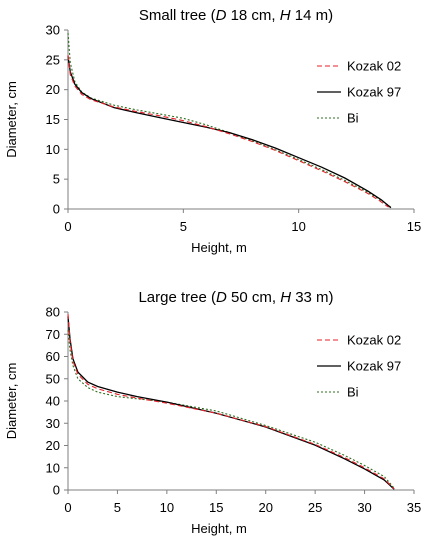  What do you see at coordinates (53, 378) in the screenshot?
I see `y-tick-label: 50` at bounding box center [53, 378].